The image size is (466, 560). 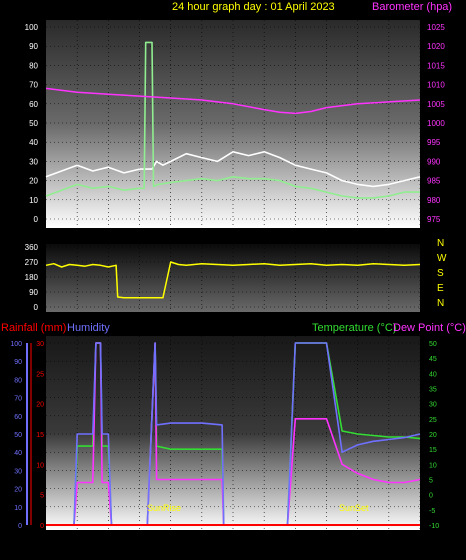 What do you see at coordinates (33, 292) in the screenshot?
I see `direction-tick-label: 90` at bounding box center [33, 292].